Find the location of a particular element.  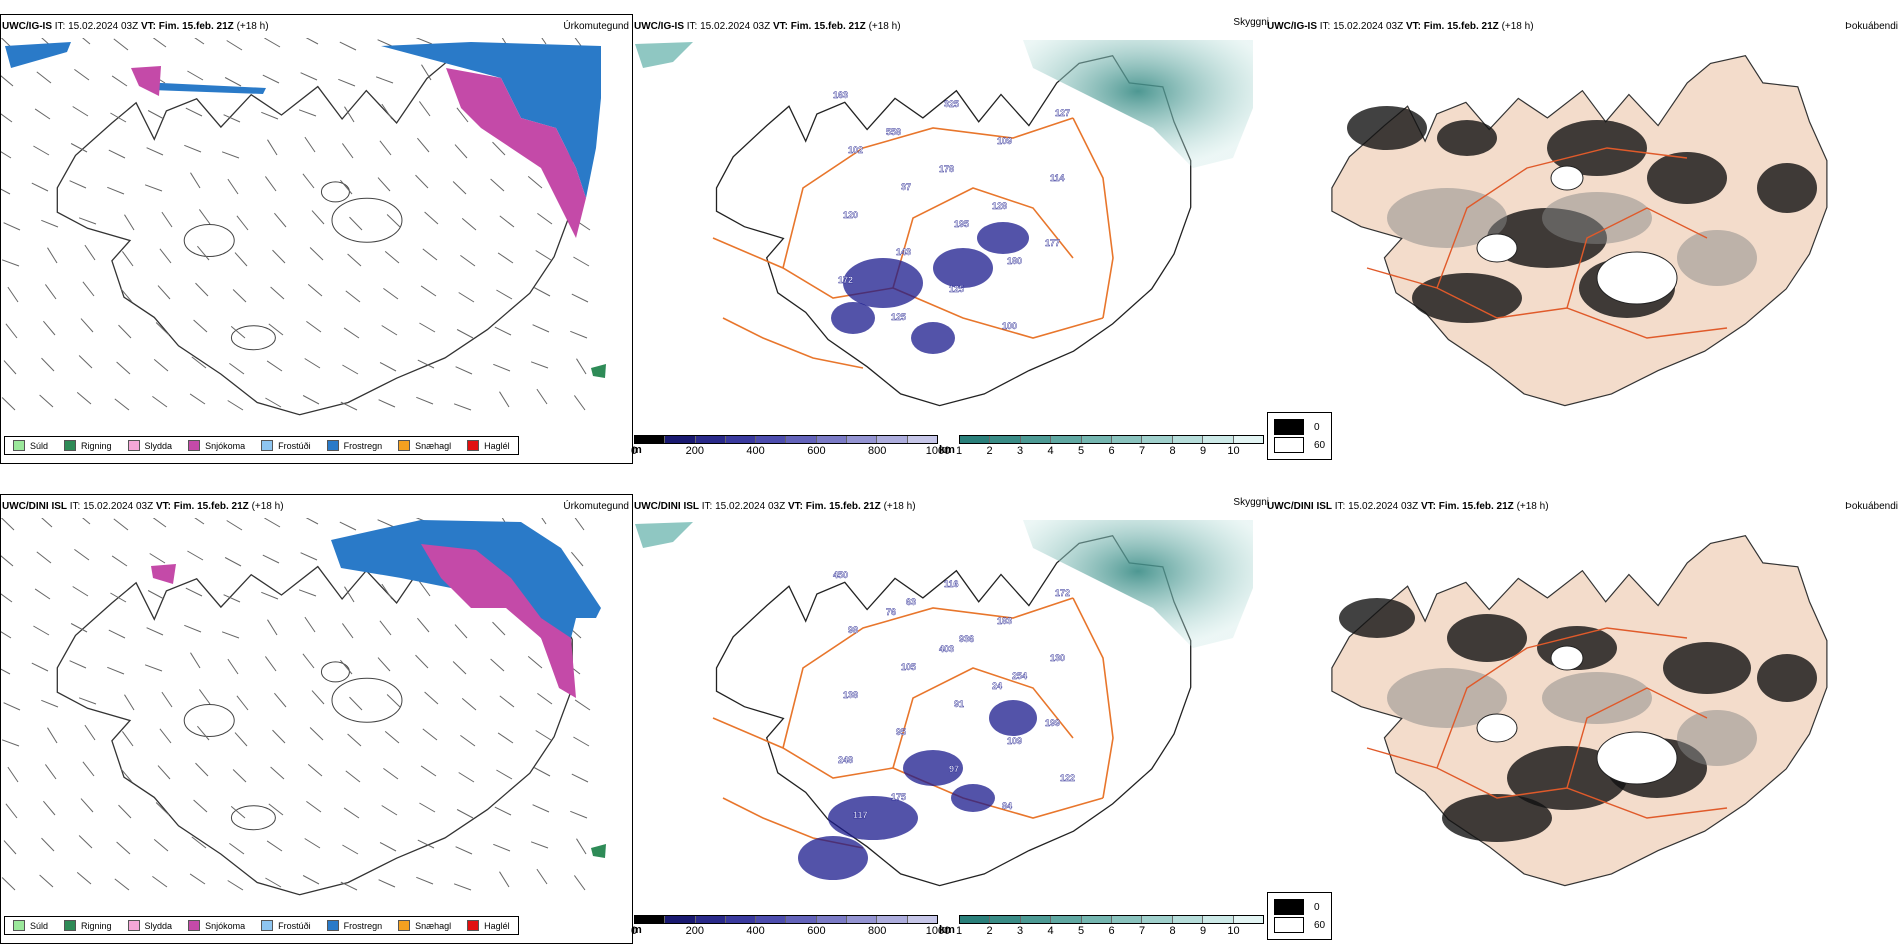

legend-label: Frostúði is located at coordinates (294, 925).